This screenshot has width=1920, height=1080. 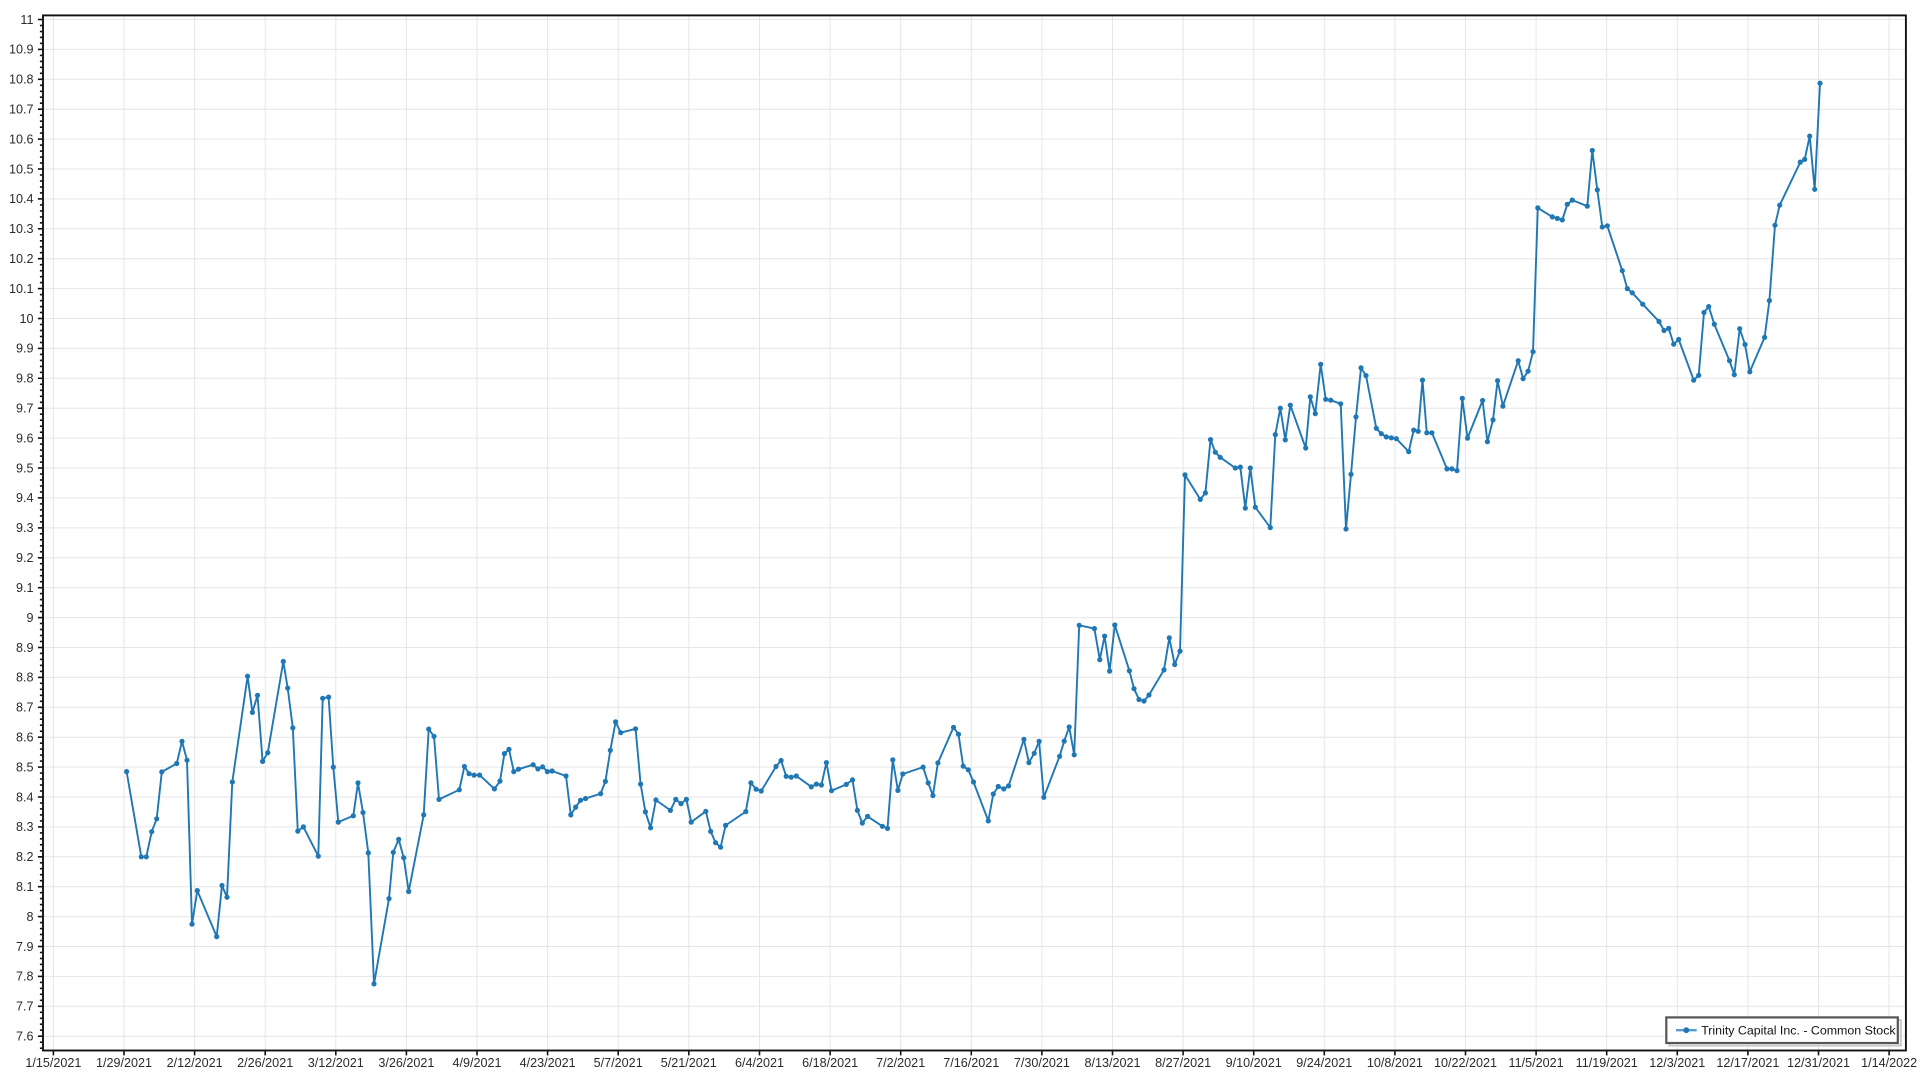 I want to click on svg-text: 8.5, so click(x=25, y=767).